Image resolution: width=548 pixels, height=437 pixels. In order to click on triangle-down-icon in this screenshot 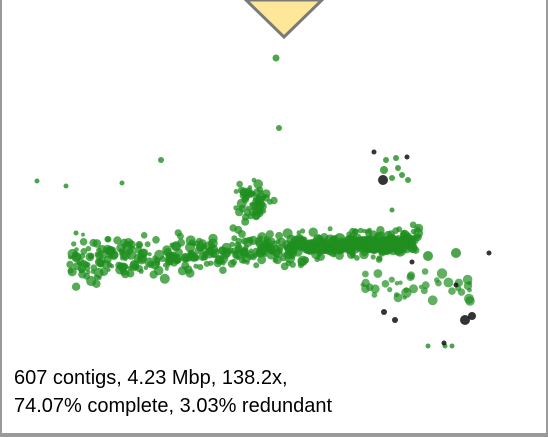, I will do `click(284, 20)`.